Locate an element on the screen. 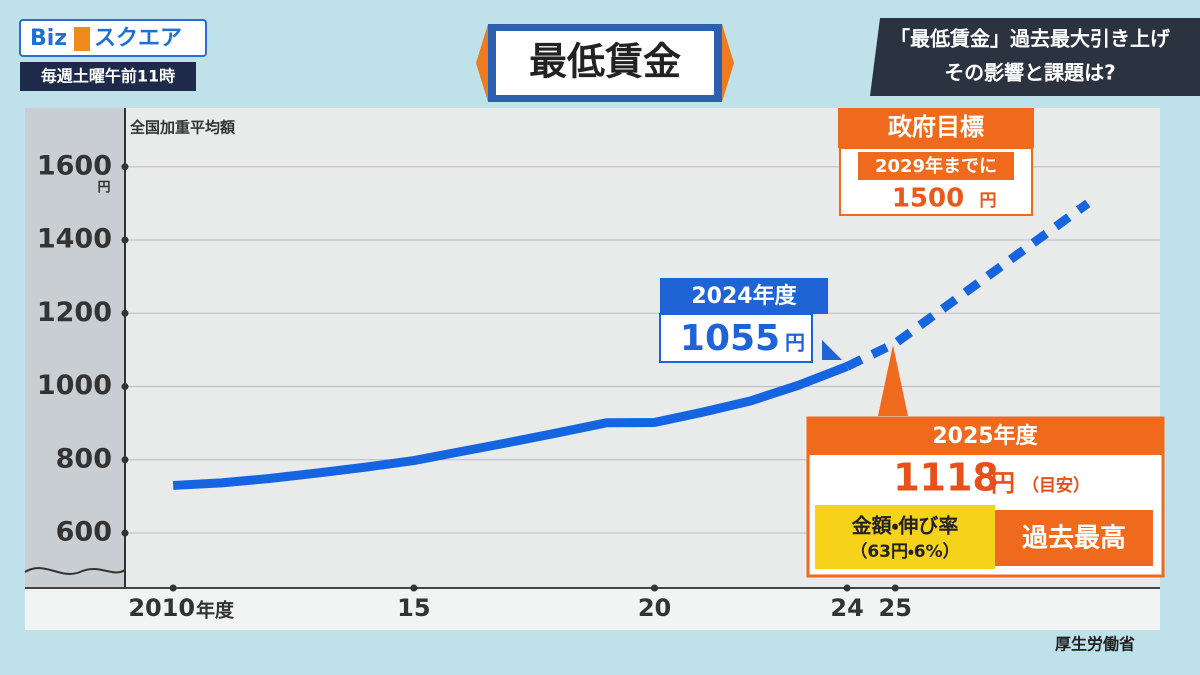 The image size is (1200, 675). x-tick-label: 2010 is located at coordinates (161, 608).